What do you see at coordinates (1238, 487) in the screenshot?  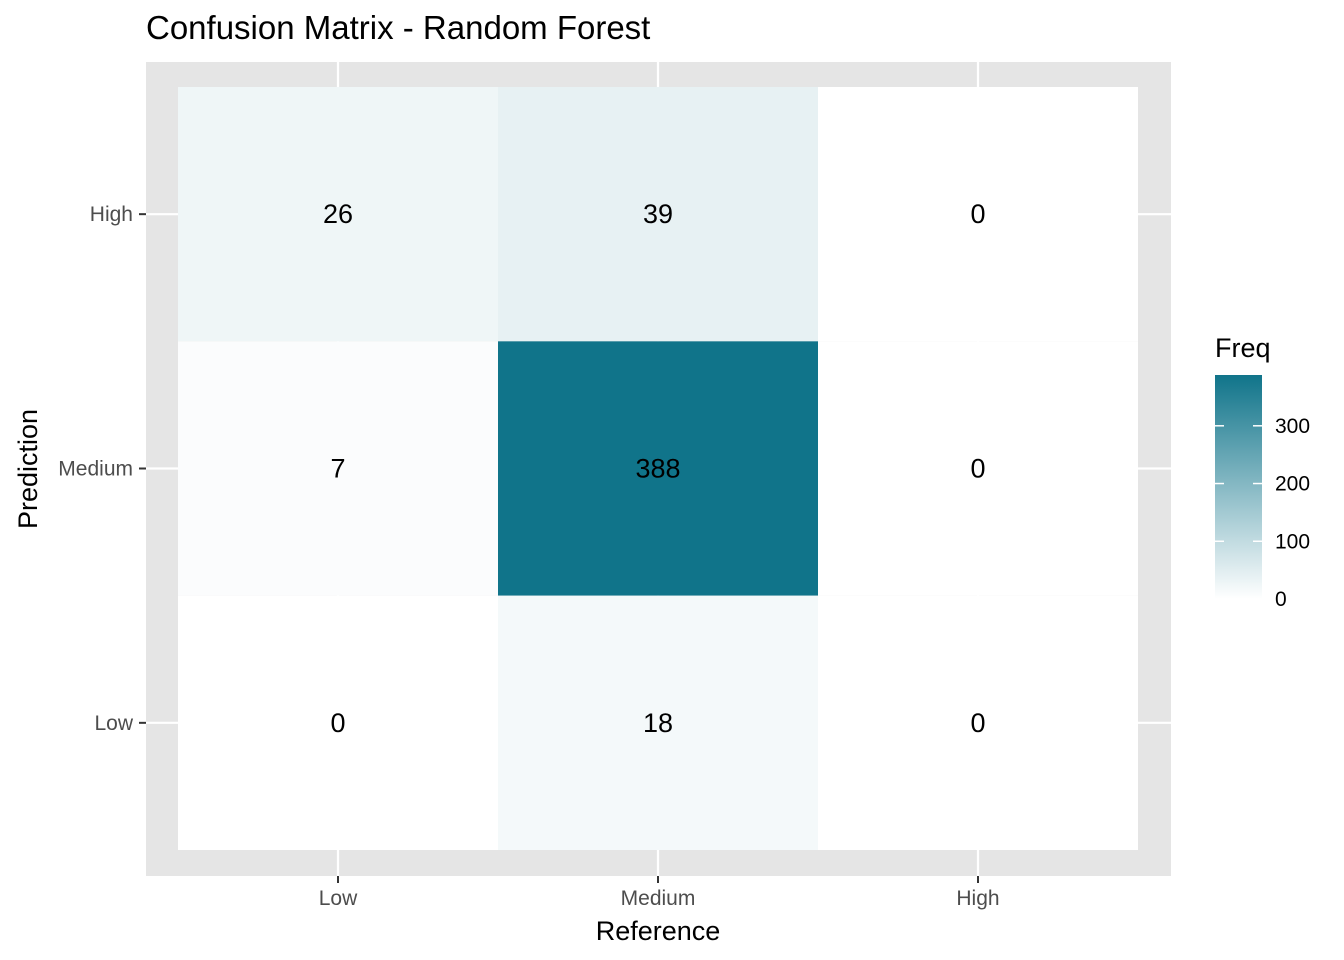 I see `legend-colorbar` at bounding box center [1238, 487].